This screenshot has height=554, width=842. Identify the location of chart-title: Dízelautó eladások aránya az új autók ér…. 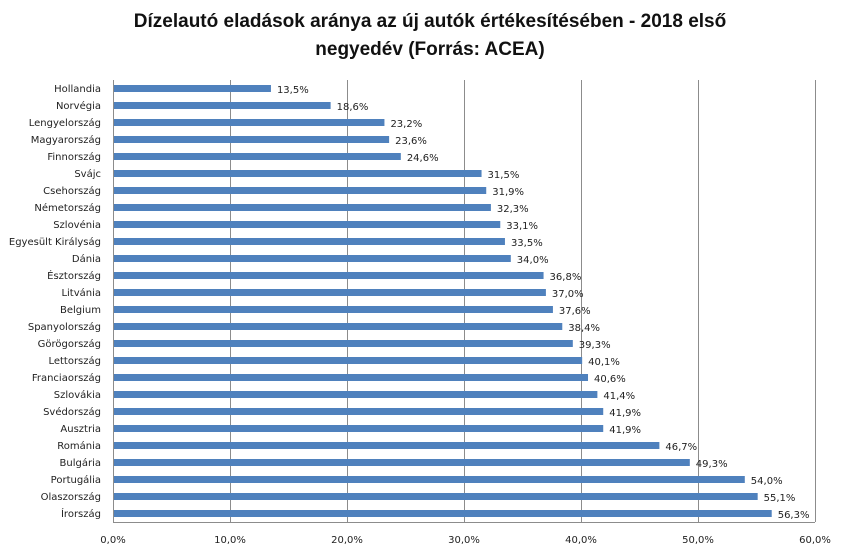
(430, 36).